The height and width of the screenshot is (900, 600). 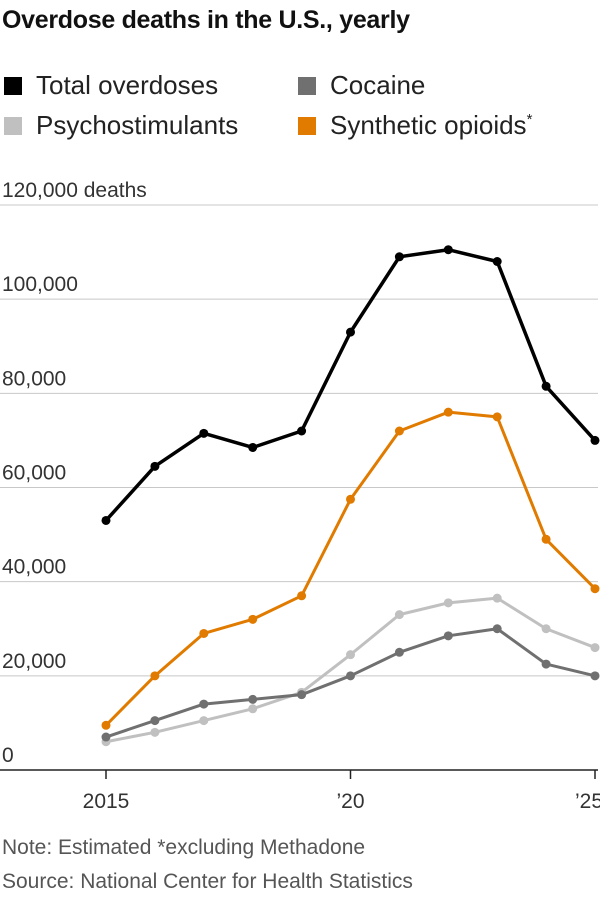 I want to click on legend-item-cocaine: Cocaine, so click(x=361, y=85).